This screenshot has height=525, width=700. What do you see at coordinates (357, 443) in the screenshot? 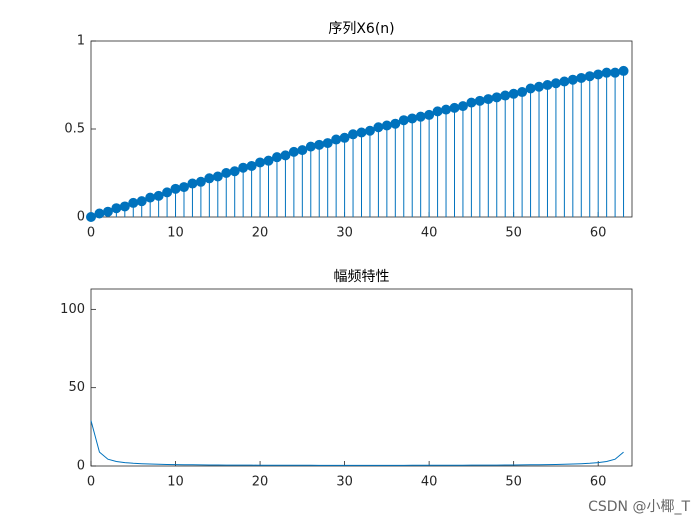
I see `line` at bounding box center [357, 443].